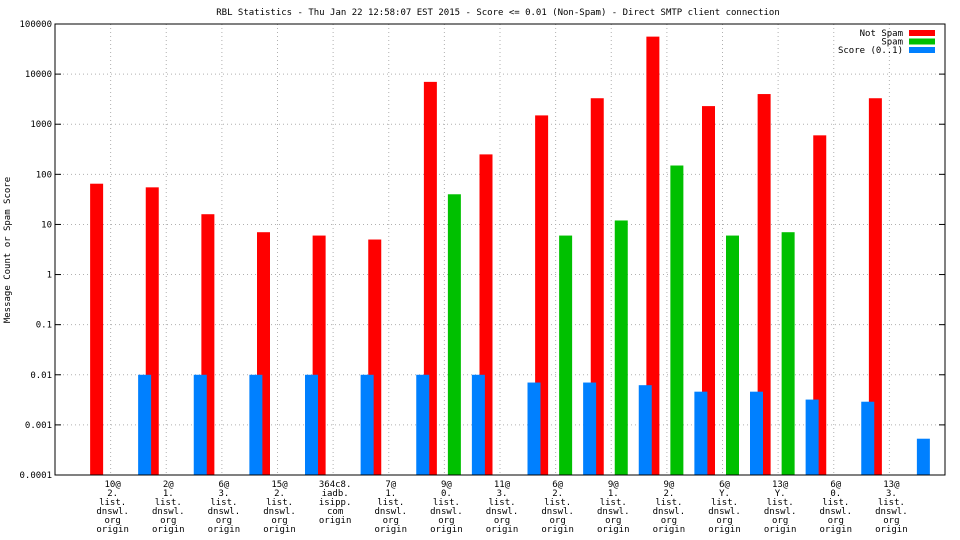 This screenshot has width=960, height=540. Describe the element at coordinates (38, 75) in the screenshot. I see `y-tick-label: 10000` at that location.